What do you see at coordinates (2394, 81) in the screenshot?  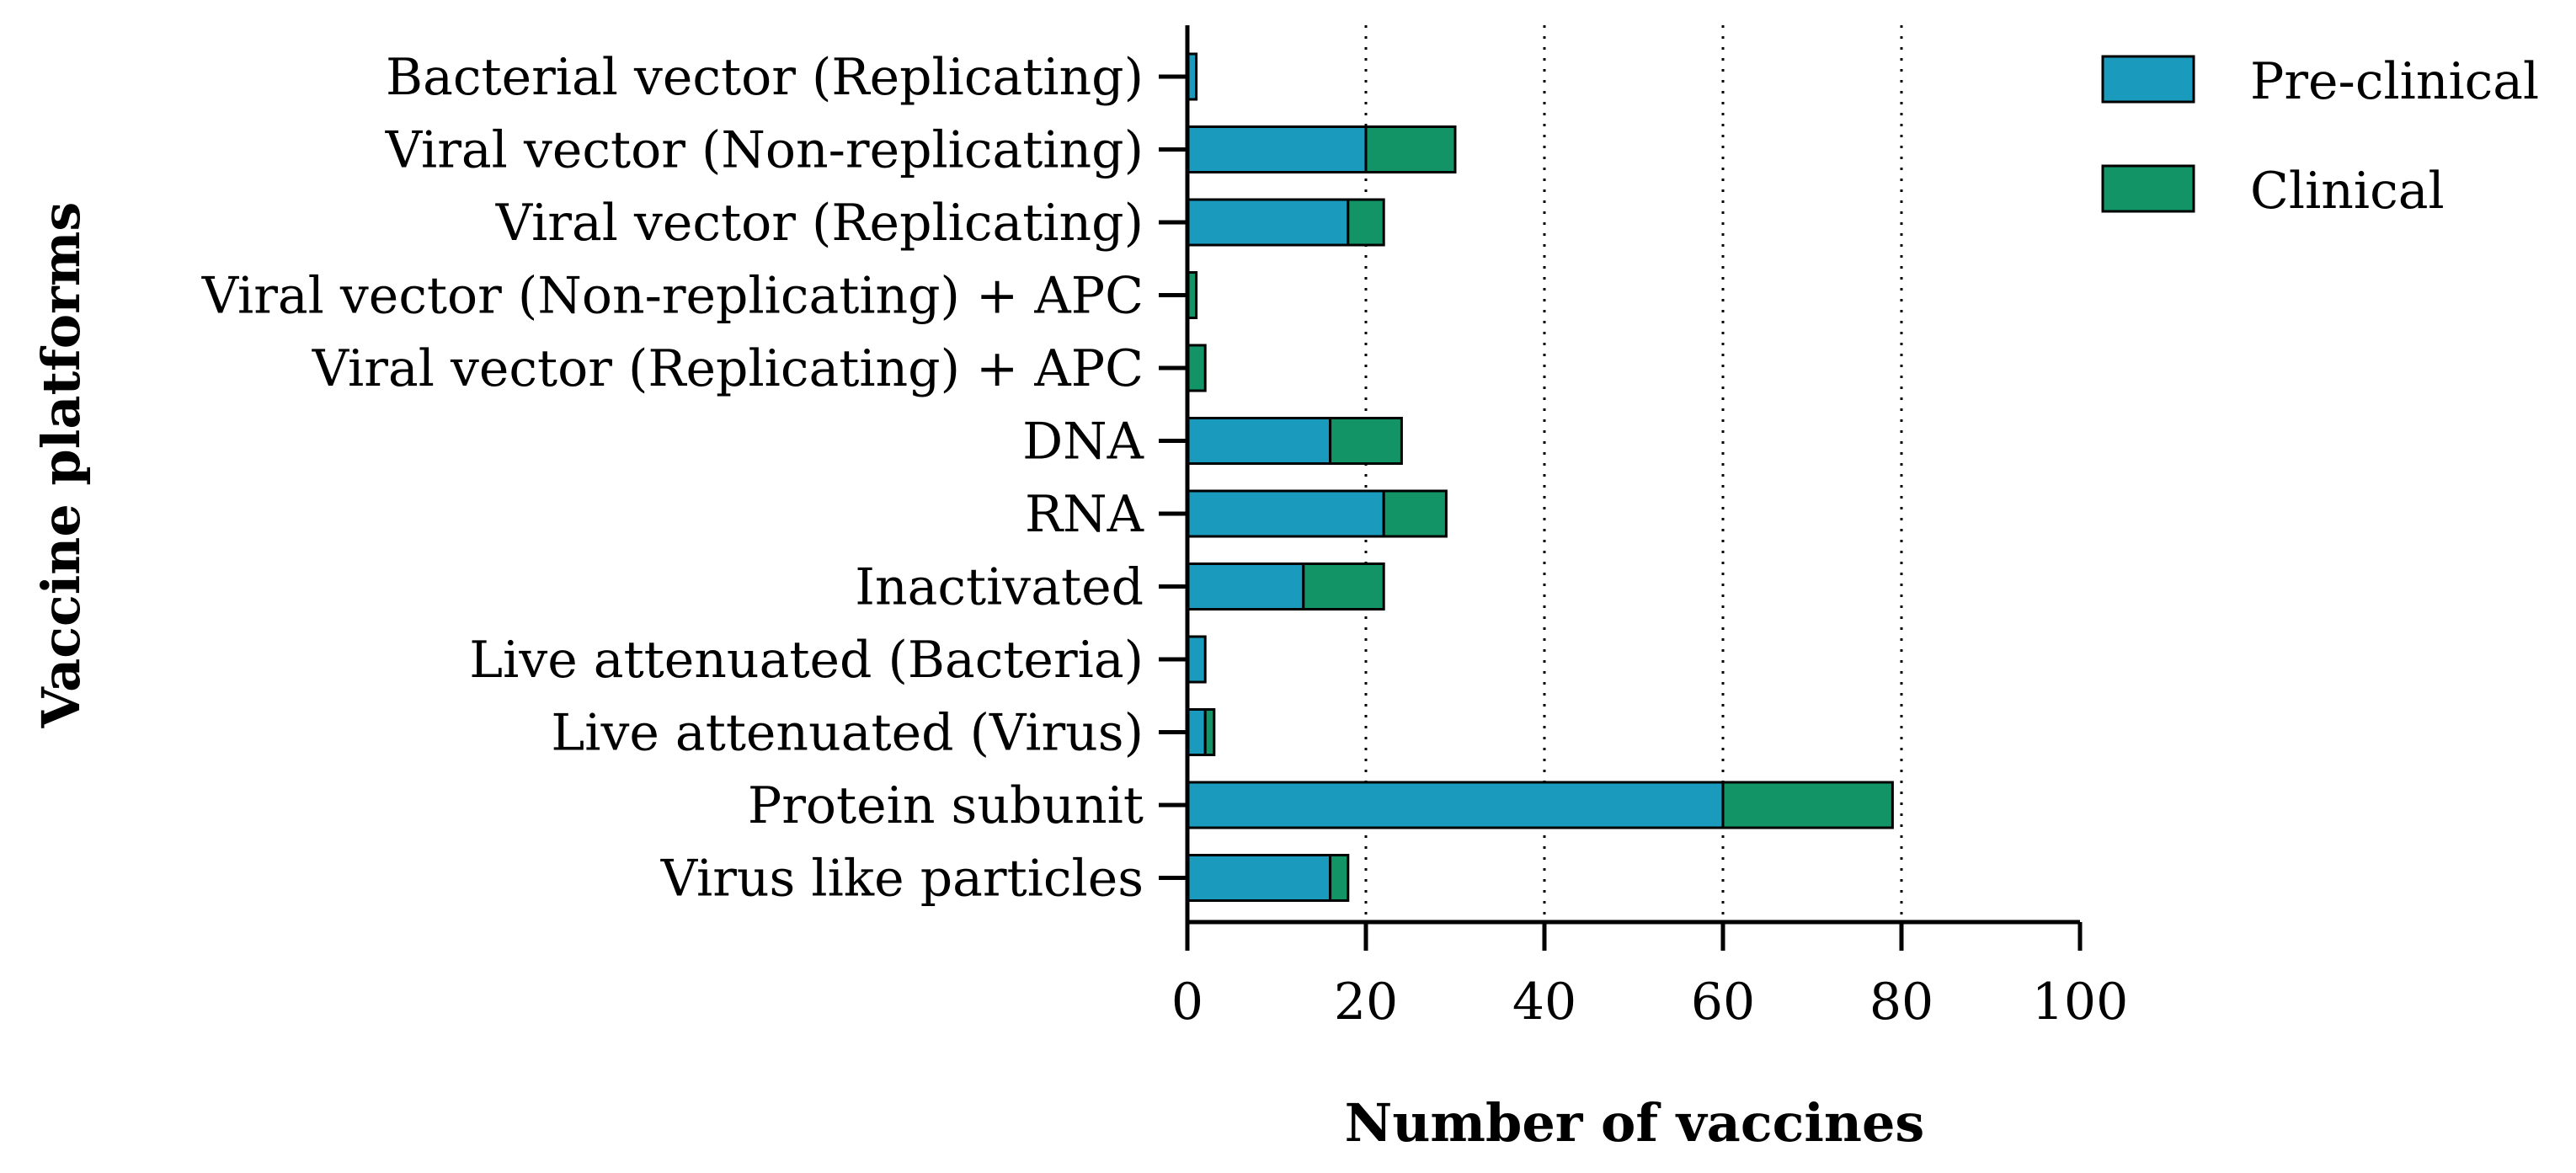 I see `legend-label-pre-clinical: Pre-clinical` at bounding box center [2394, 81].